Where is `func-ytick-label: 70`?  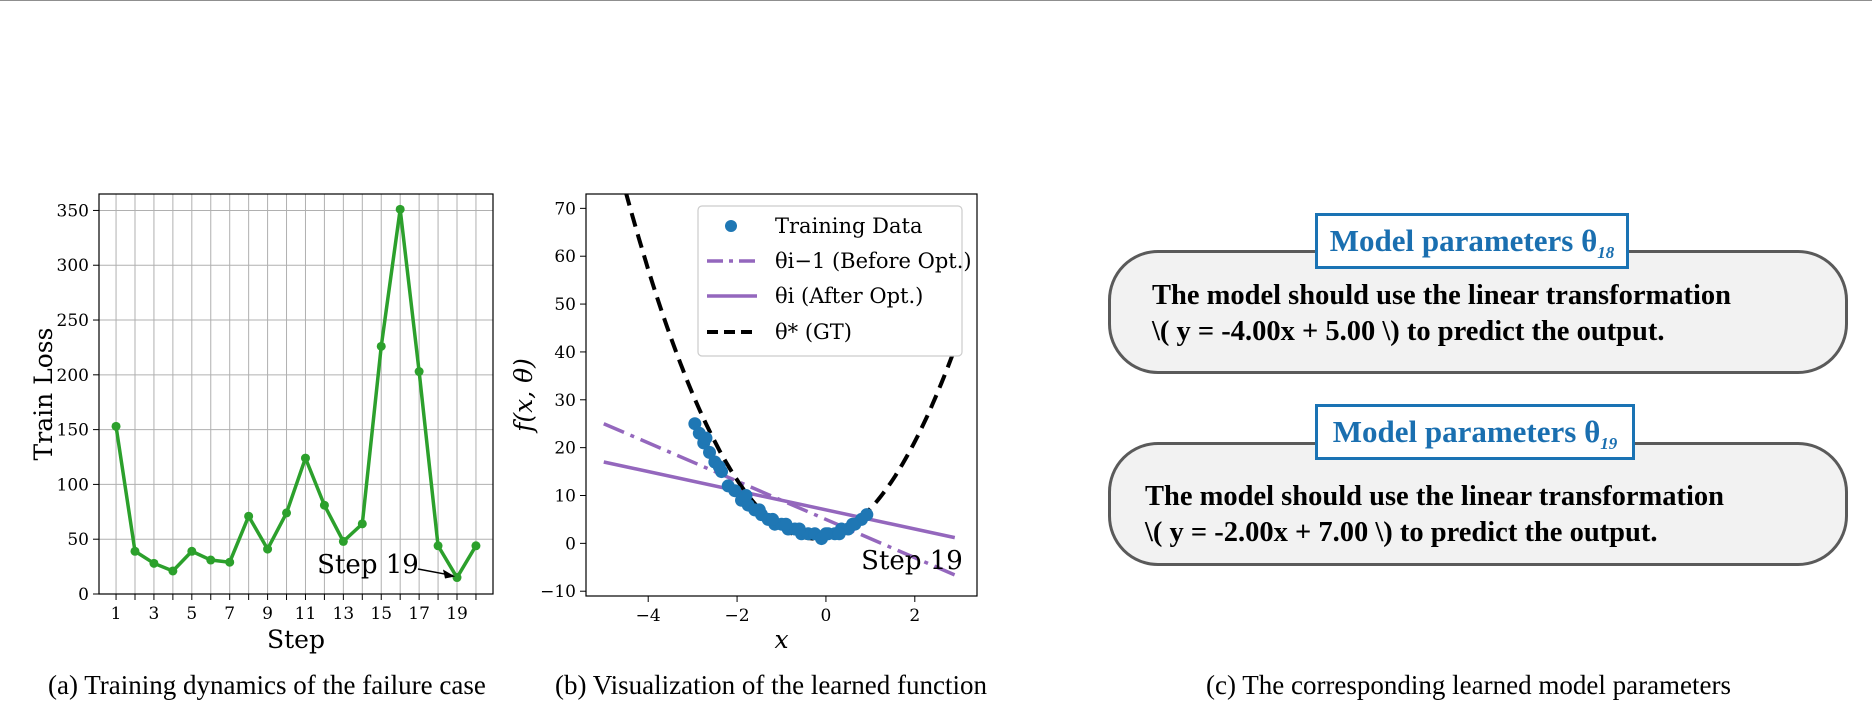
func-ytick-label: 70 is located at coordinates (565, 209).